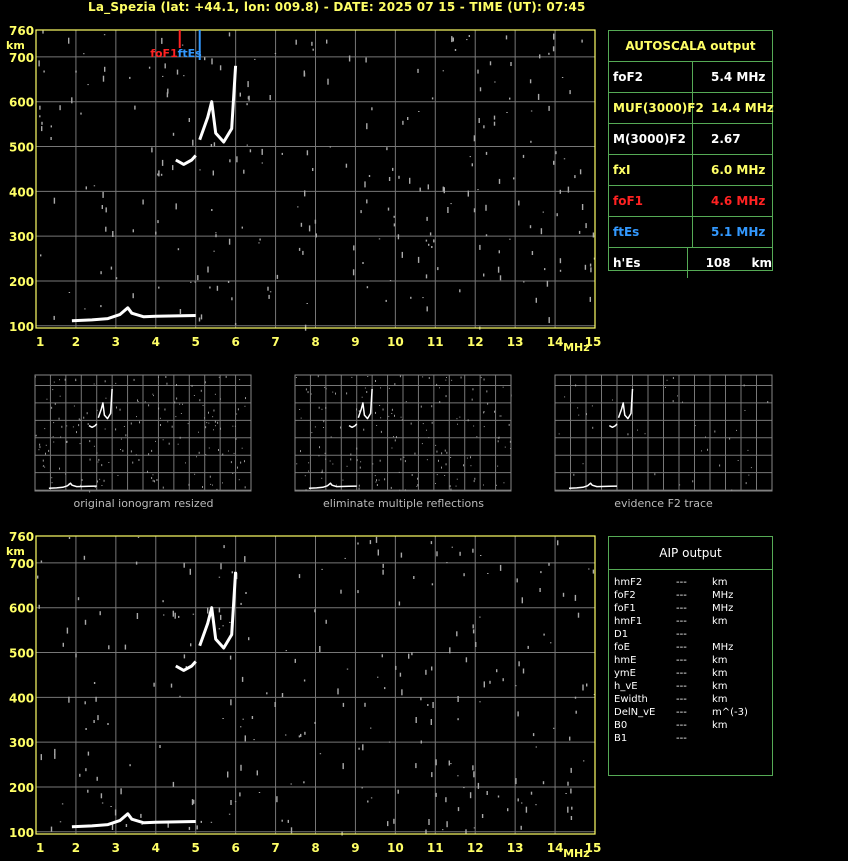 The width and height of the screenshot is (848, 861). What do you see at coordinates (21, 609) in the screenshot?
I see `y-tick-label: 600` at bounding box center [21, 609].